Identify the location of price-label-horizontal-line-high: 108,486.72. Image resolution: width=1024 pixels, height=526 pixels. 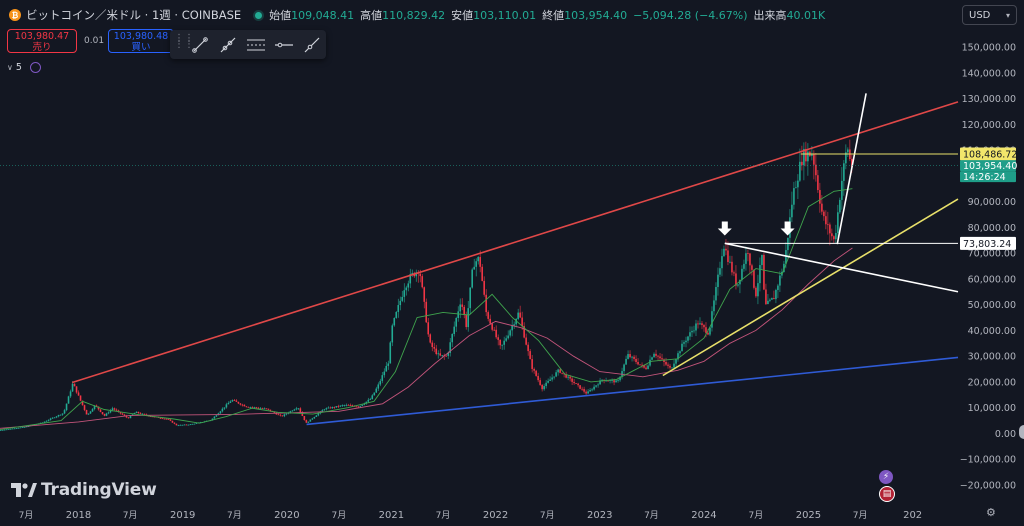
(988, 154).